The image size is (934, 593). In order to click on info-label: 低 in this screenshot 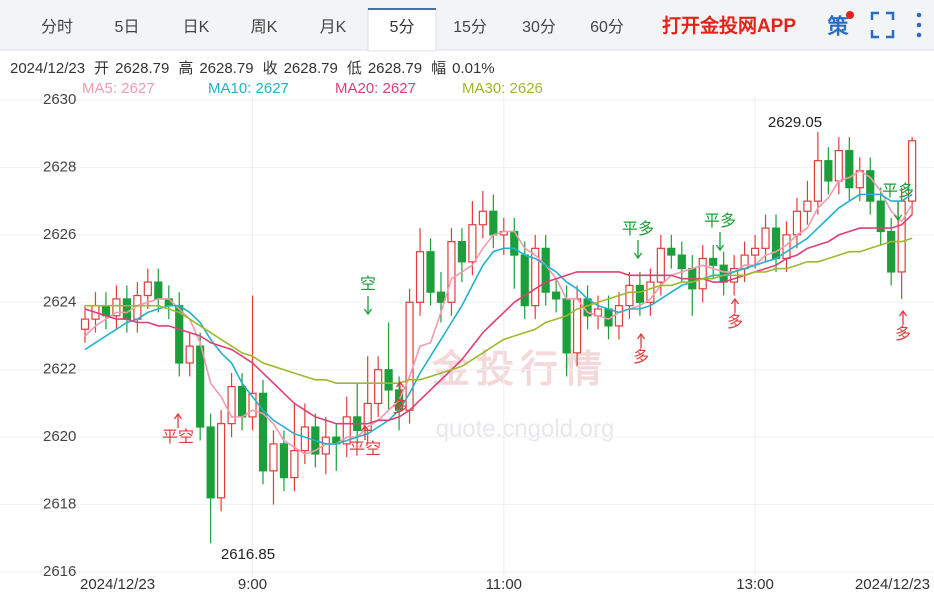, I will do `click(354, 68)`.